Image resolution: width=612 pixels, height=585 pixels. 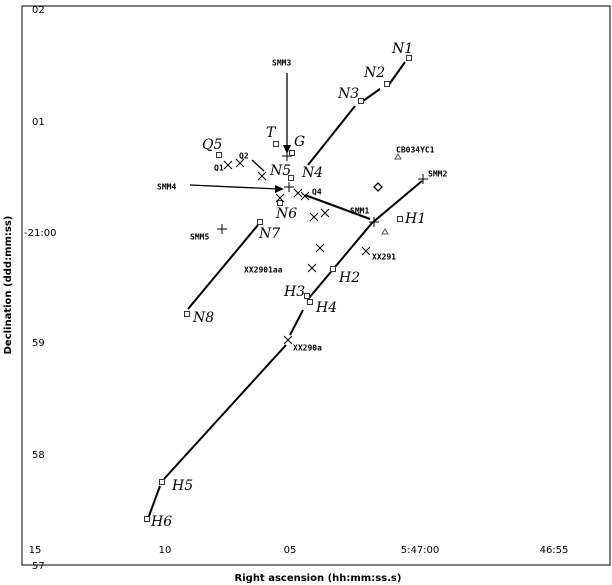 What do you see at coordinates (312, 173) in the screenshot?
I see `label: N4` at bounding box center [312, 173].